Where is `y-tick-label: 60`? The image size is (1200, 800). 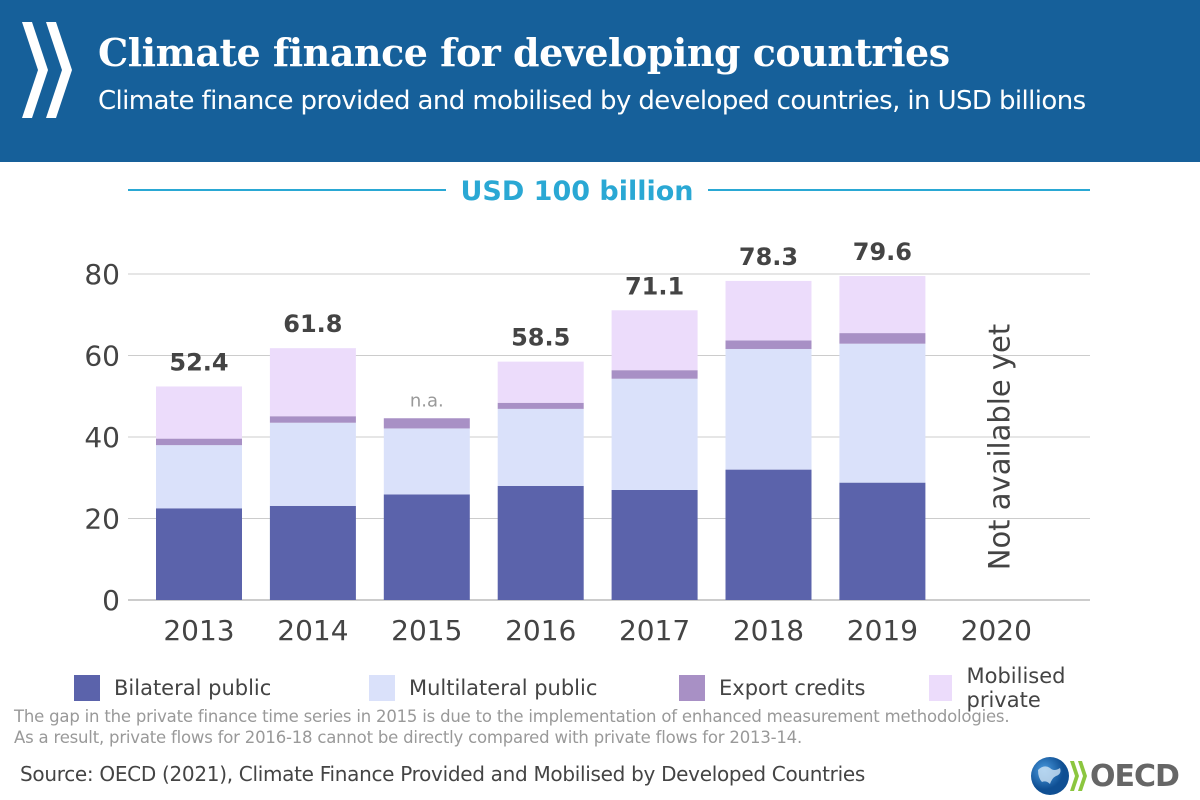 y-tick-label: 60 is located at coordinates (102, 356).